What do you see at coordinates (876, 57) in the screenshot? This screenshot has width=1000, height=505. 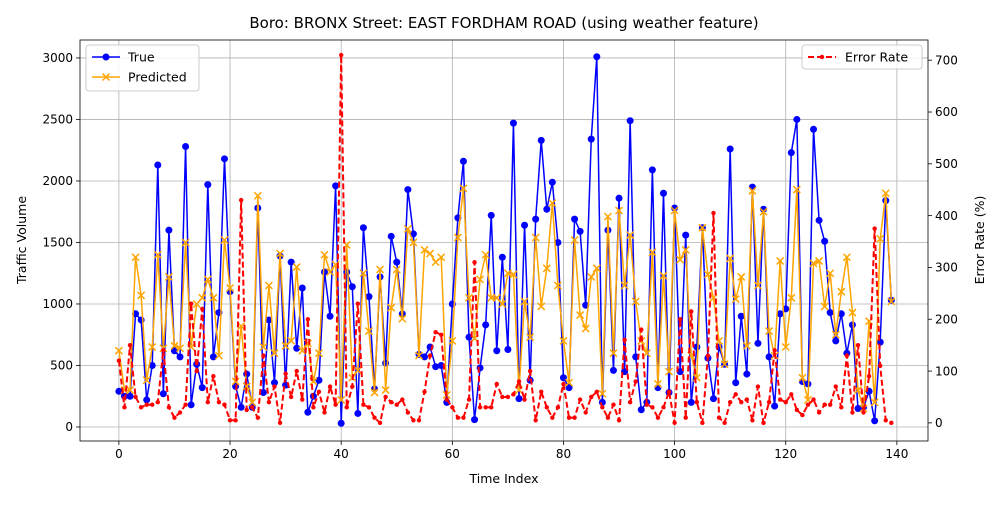 I see `legend-error-rate-label: Error Rate` at bounding box center [876, 57].